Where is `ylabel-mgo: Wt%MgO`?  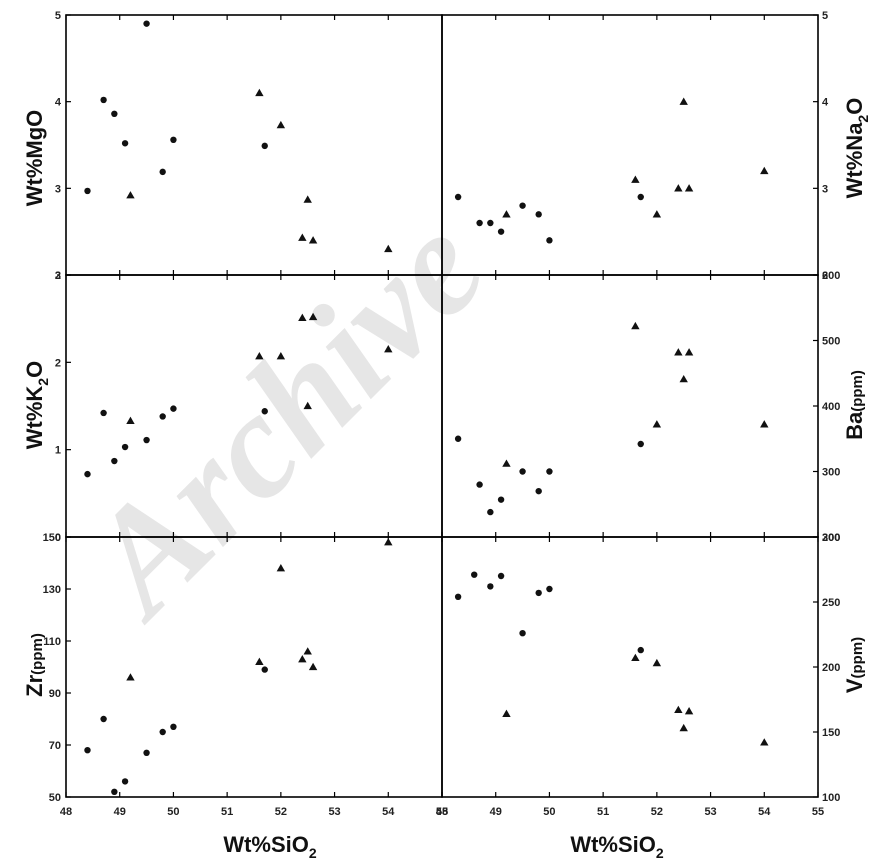 ylabel-mgo: Wt%MgO is located at coordinates (34, 158).